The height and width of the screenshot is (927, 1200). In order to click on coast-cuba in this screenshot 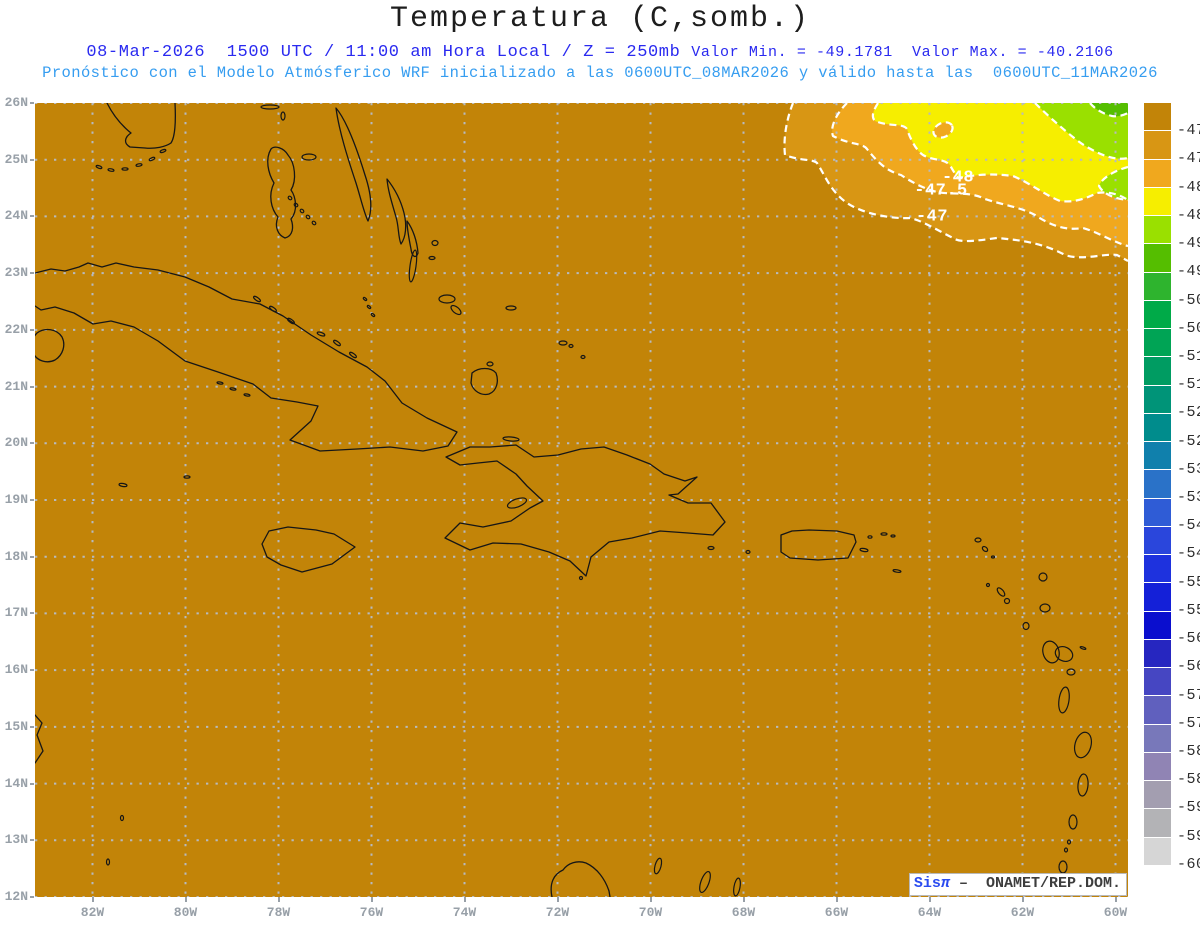, I will do `click(246, 357)`.